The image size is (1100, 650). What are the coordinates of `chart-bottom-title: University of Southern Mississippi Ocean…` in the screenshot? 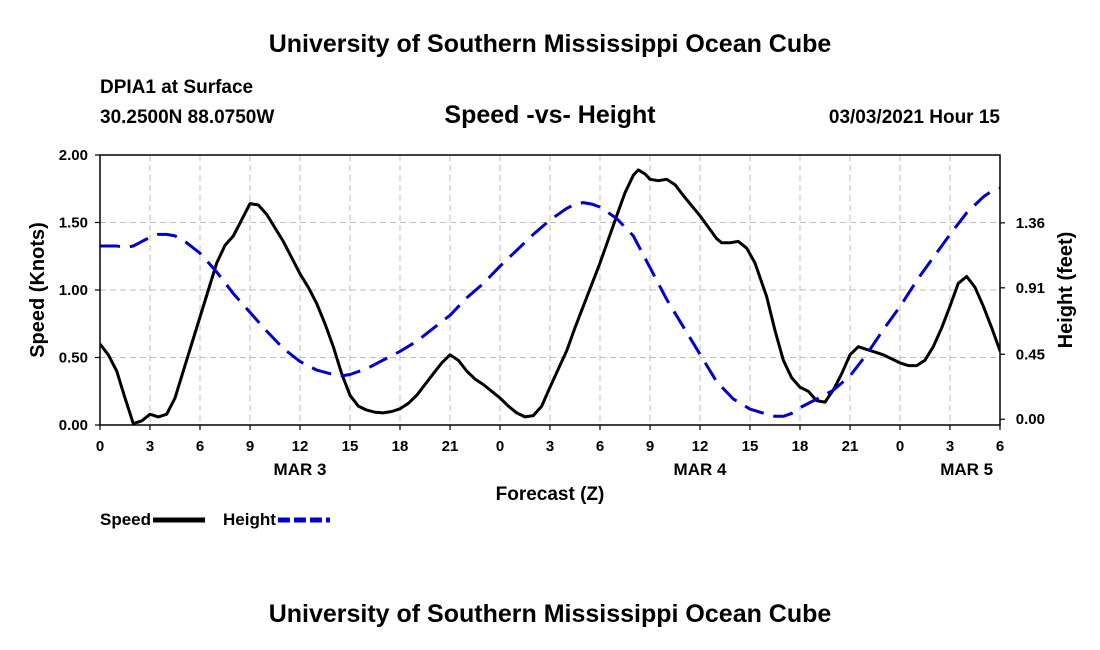 It's located at (550, 614).